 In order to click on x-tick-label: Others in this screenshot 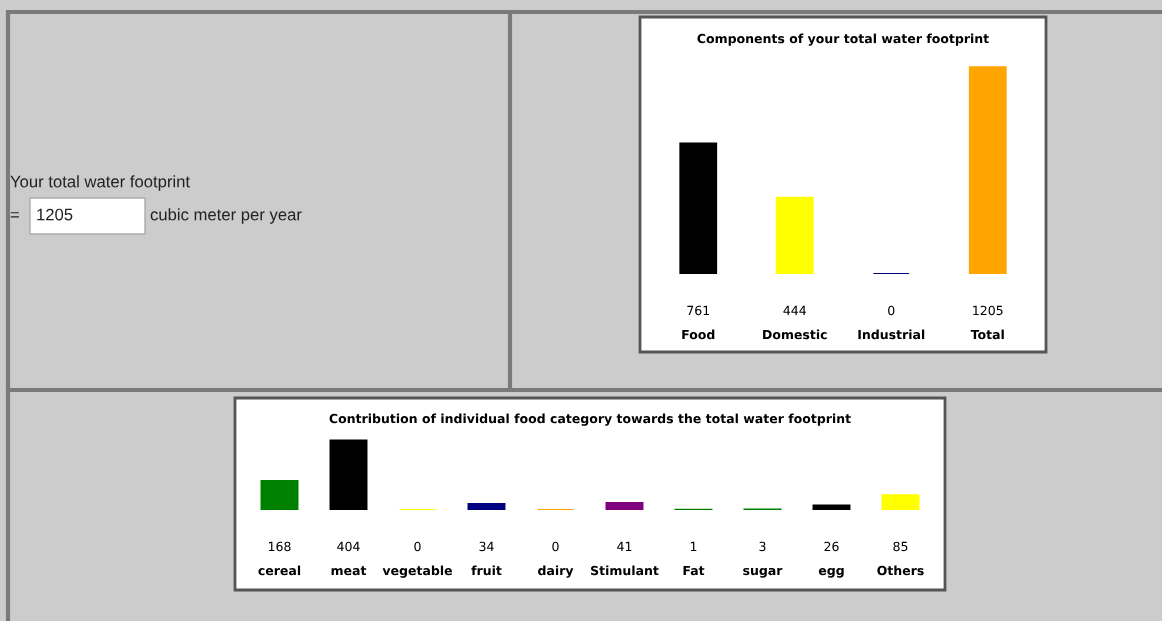, I will do `click(900, 570)`.